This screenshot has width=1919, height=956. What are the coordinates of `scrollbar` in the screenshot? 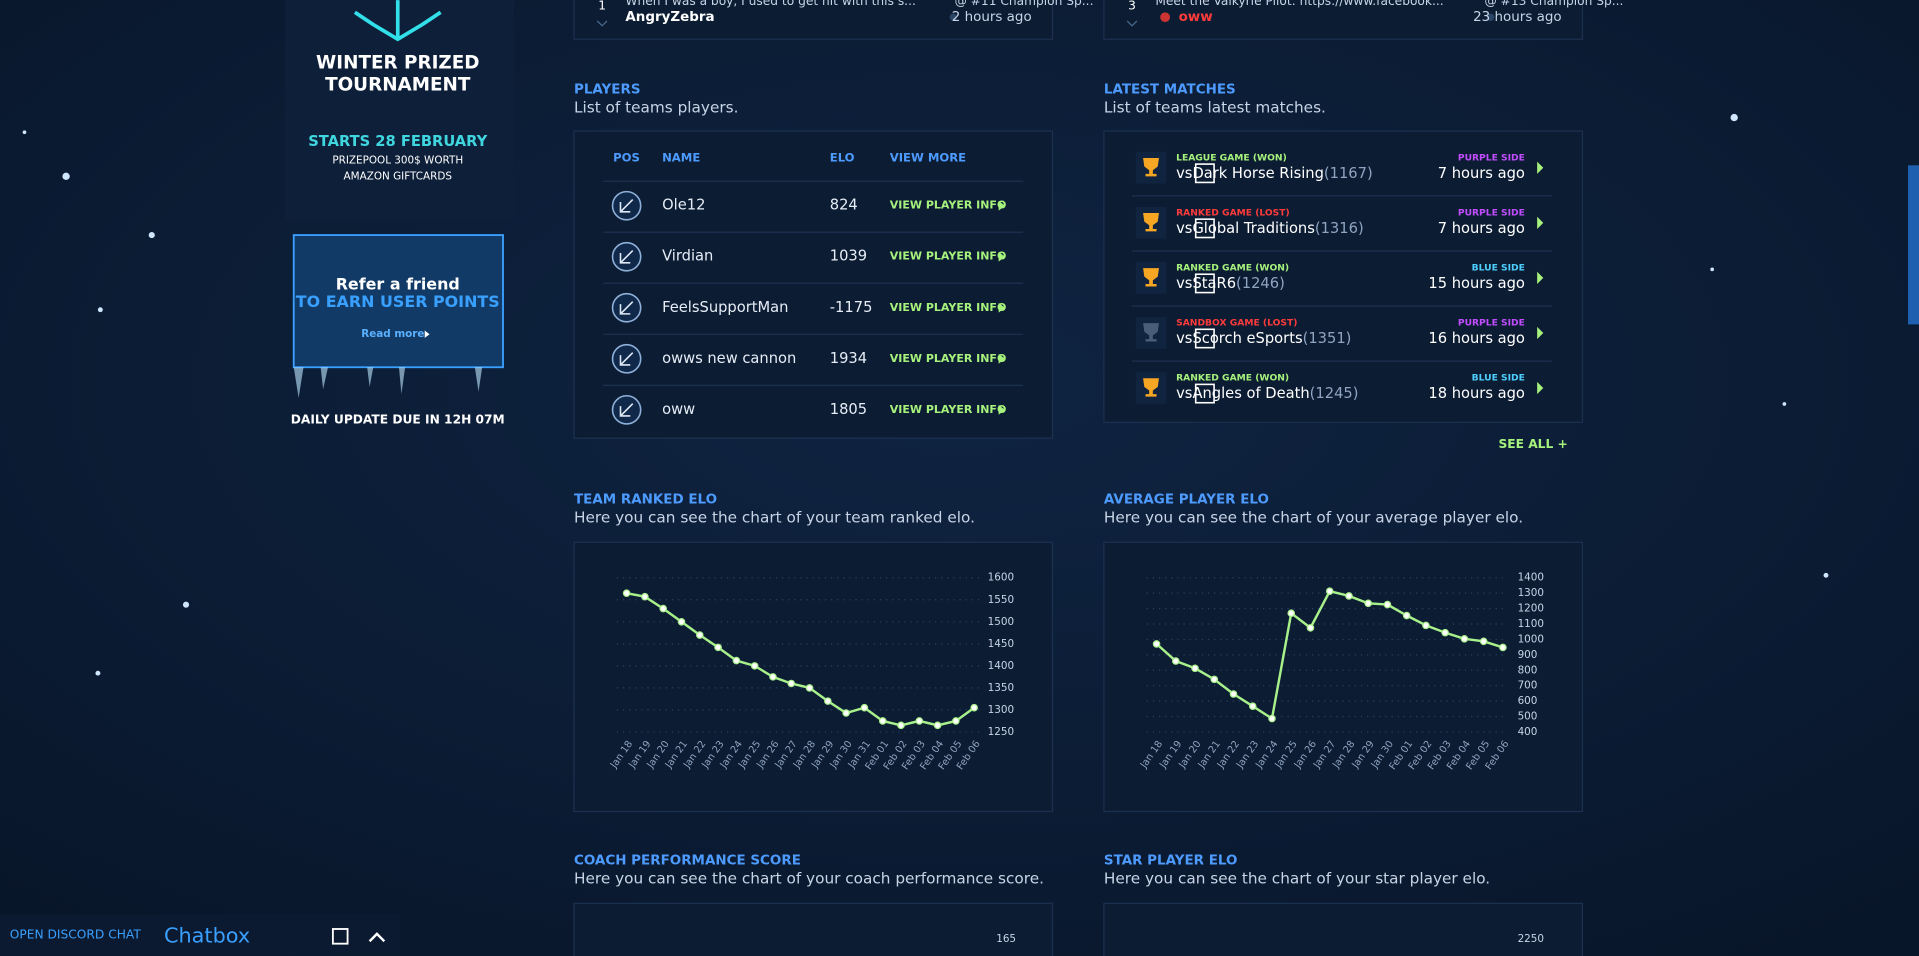 It's located at (1913, 245).